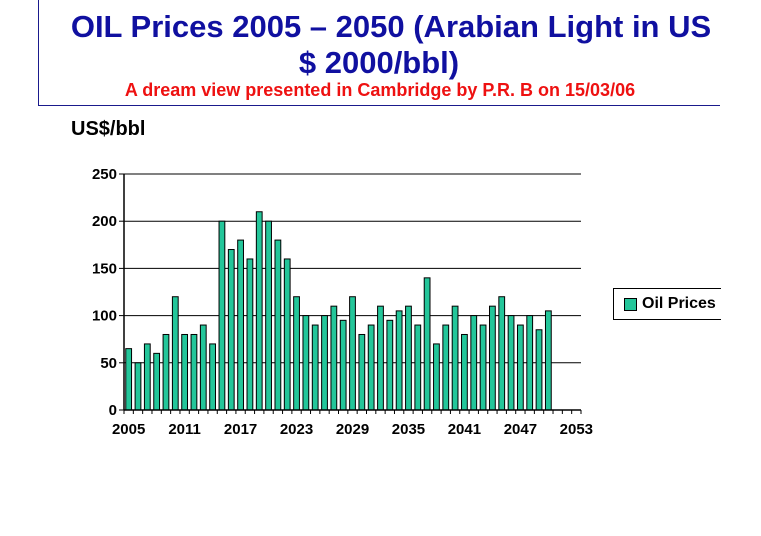  What do you see at coordinates (379, 62) in the screenshot?
I see `chart-title-line-2: $ 2000/bbl)` at bounding box center [379, 62].